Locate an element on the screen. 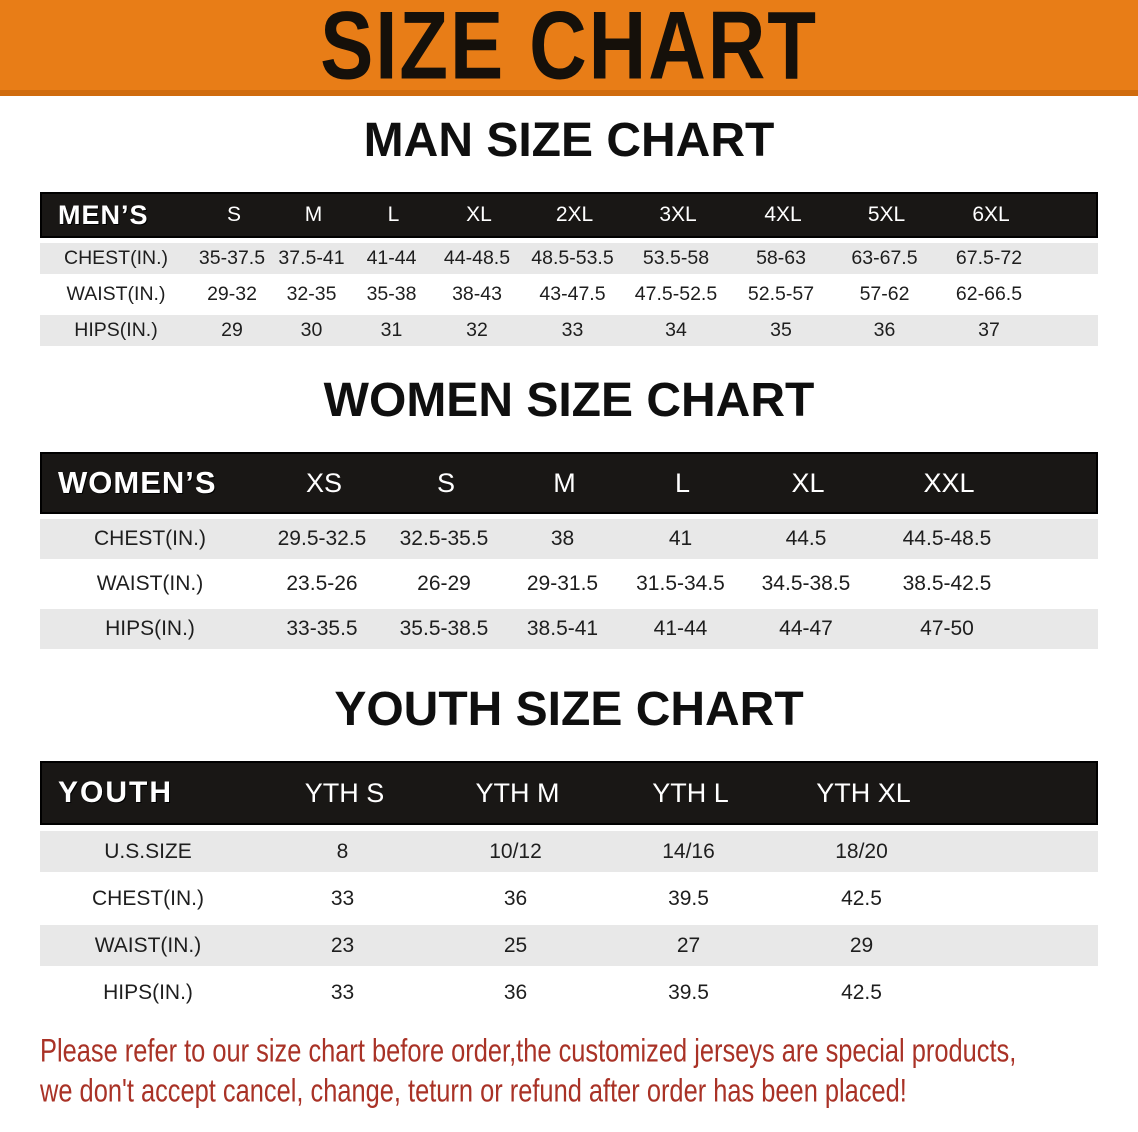 This screenshot has width=1138, height=1132. youth-section-heading: YOUTH SIZE CHART is located at coordinates (569, 709).